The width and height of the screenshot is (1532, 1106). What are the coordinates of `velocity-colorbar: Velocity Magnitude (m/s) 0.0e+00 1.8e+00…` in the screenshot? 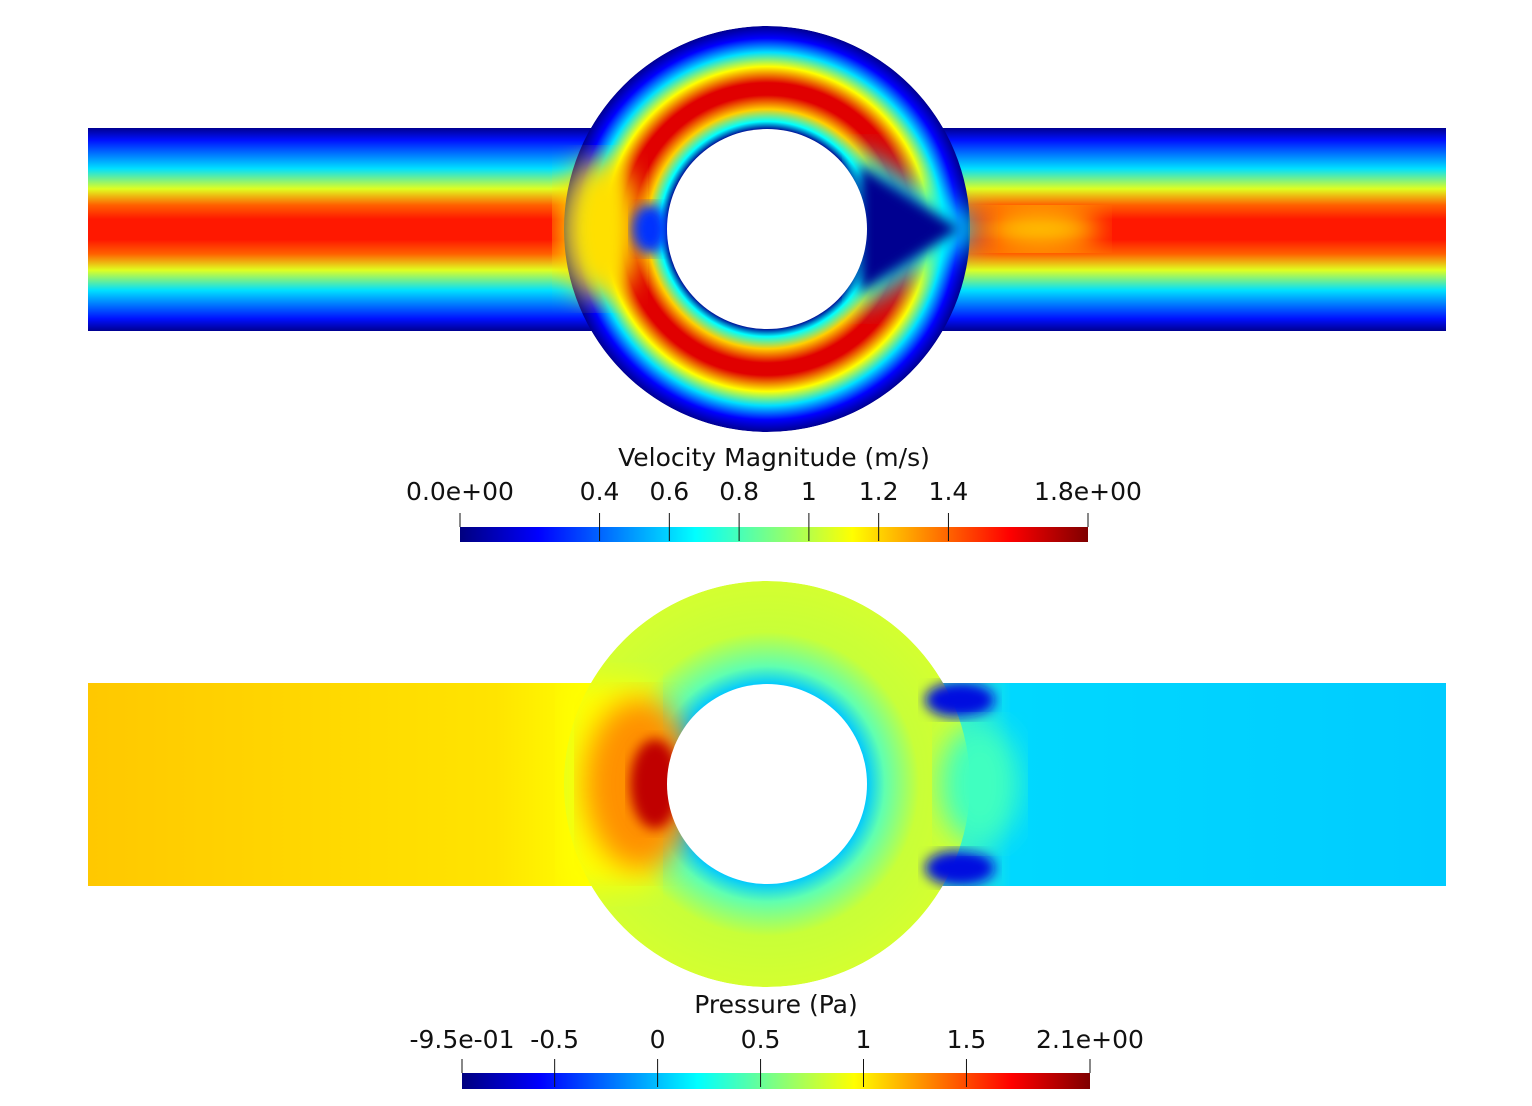 It's located at (774, 492).